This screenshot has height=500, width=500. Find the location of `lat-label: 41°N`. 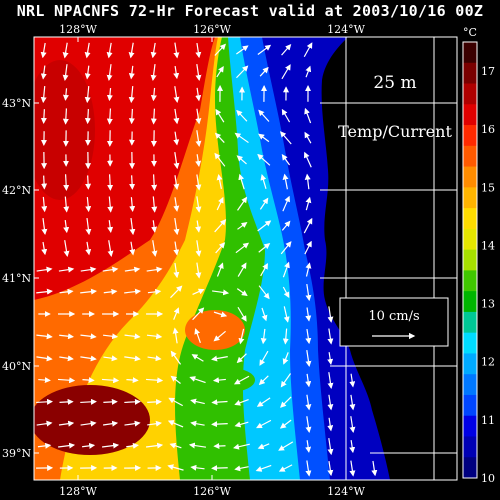

lat-label: 41°N is located at coordinates (16, 278).